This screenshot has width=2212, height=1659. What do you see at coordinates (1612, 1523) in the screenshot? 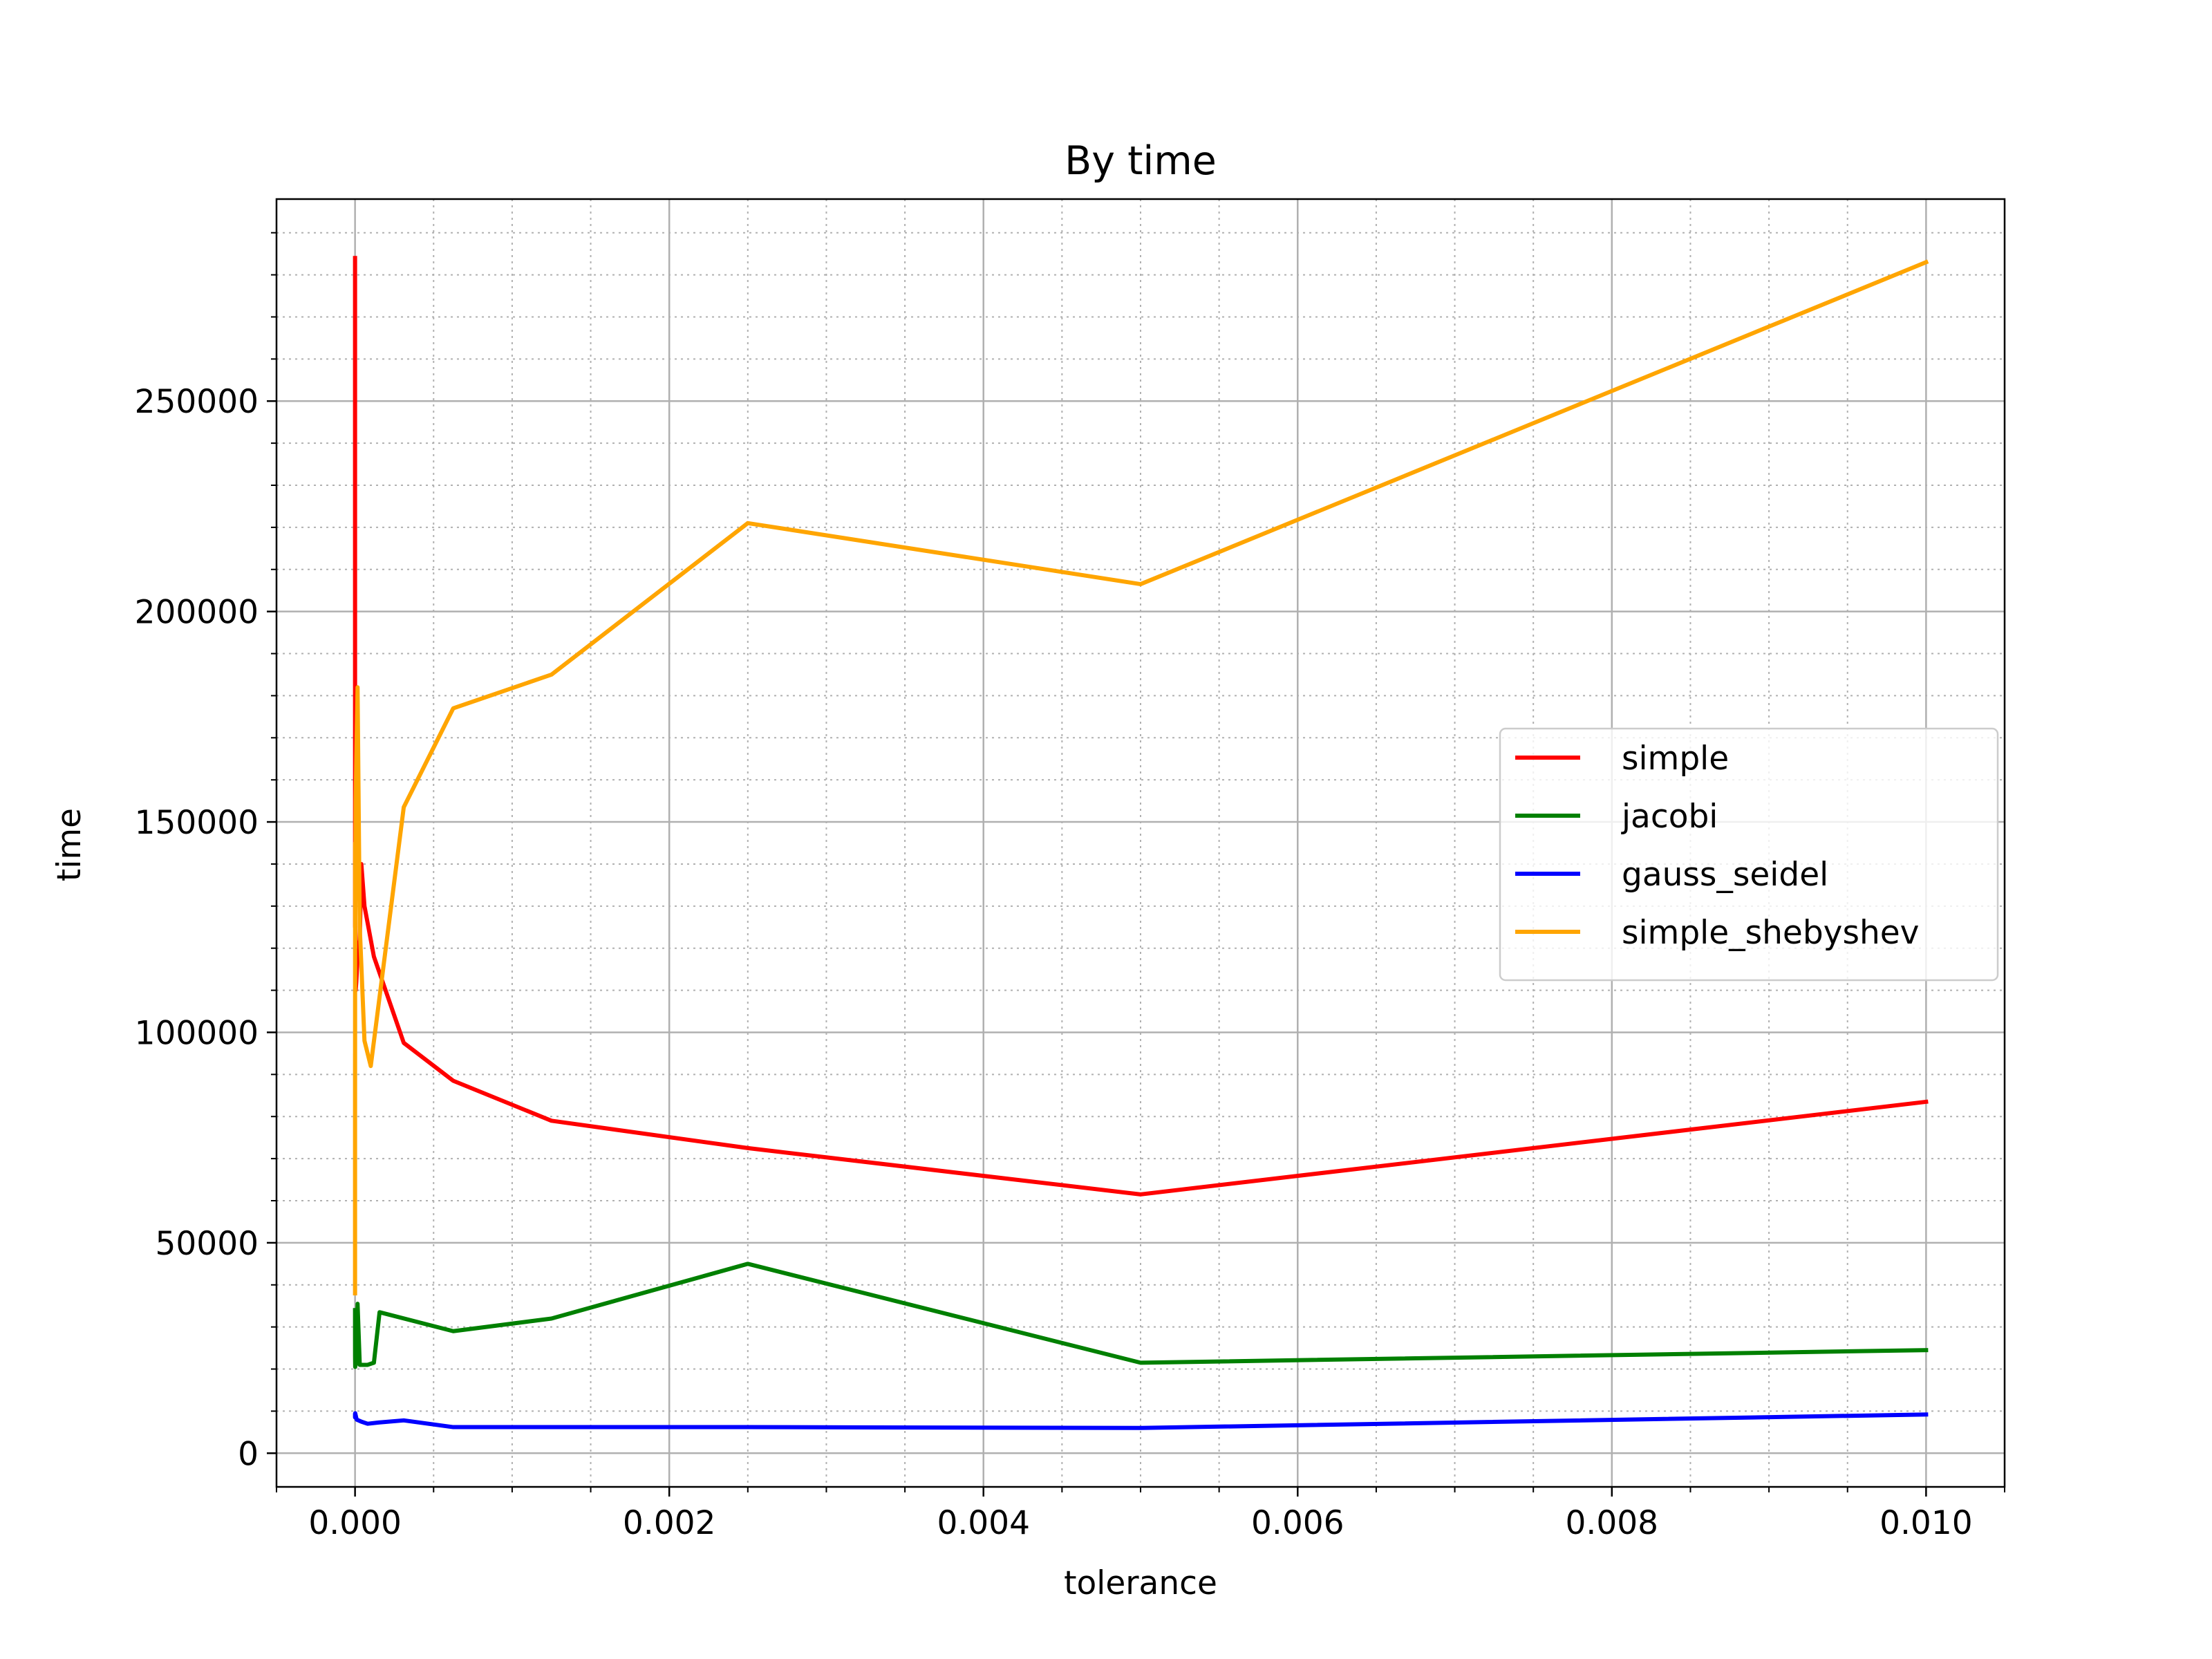
I see `x-tick-label: 0.008` at bounding box center [1612, 1523].